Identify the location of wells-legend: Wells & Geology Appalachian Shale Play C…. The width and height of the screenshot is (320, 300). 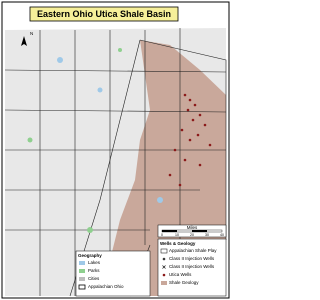
(192, 267).